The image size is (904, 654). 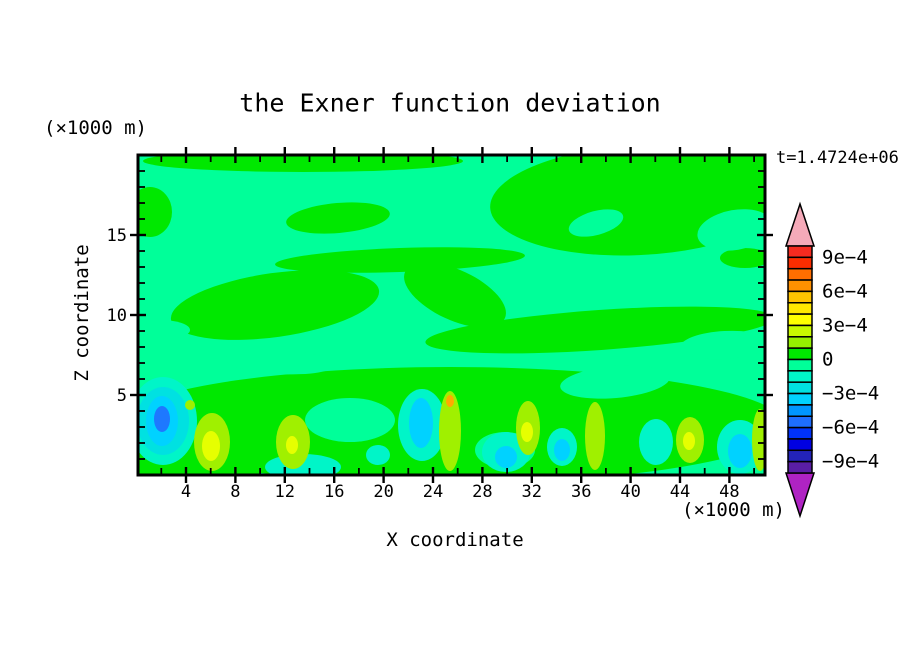 I want to click on y-axis-unit-label: (×1000 m), so click(x=95, y=128).